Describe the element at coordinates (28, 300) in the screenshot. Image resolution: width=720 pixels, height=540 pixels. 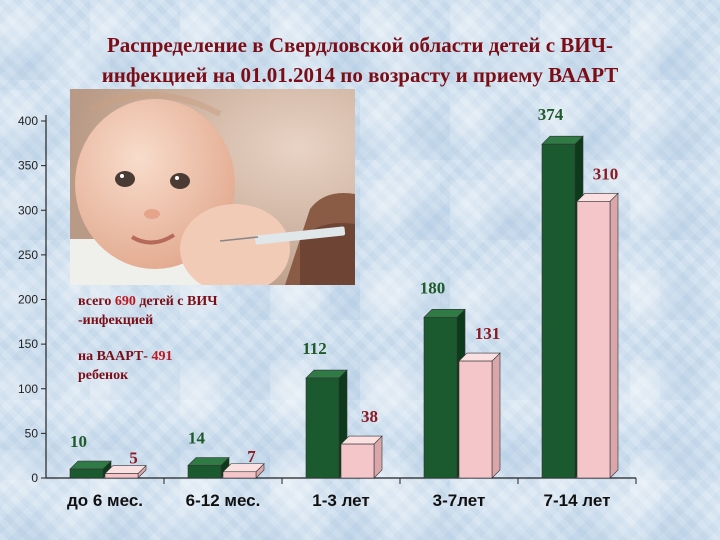
I see `y-tick-label: 200` at that location.